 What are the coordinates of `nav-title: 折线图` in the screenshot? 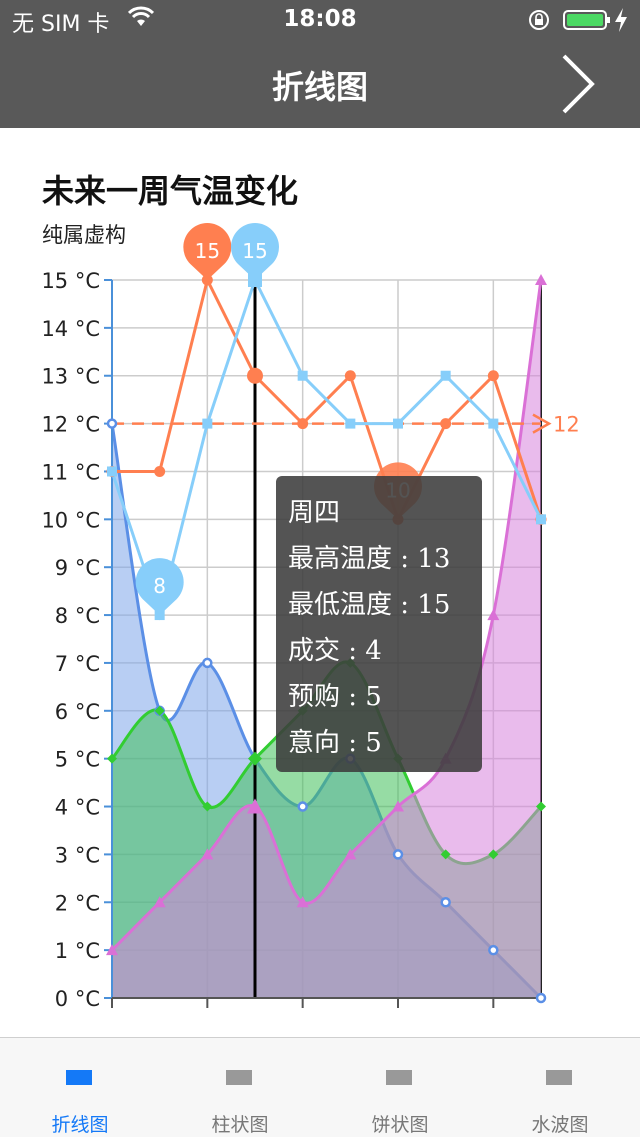 It's located at (319, 87).